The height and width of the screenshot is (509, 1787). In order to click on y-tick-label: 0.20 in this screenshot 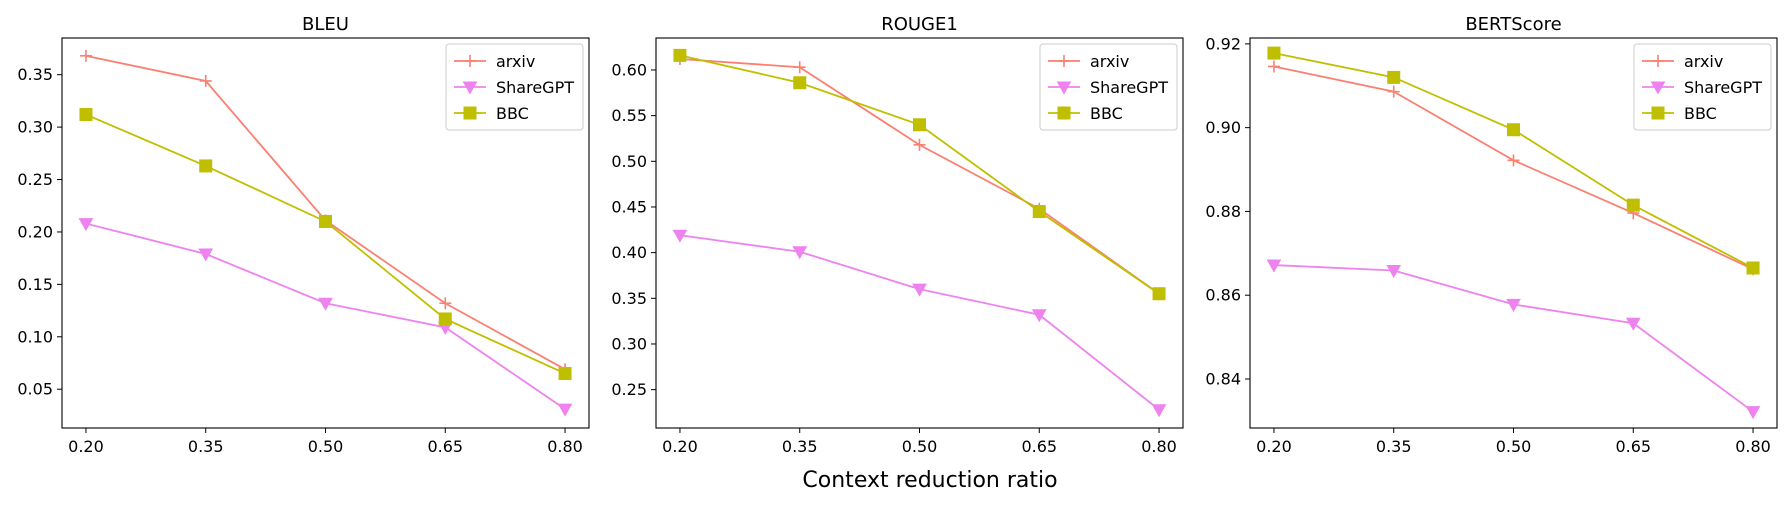, I will do `click(35, 231)`.